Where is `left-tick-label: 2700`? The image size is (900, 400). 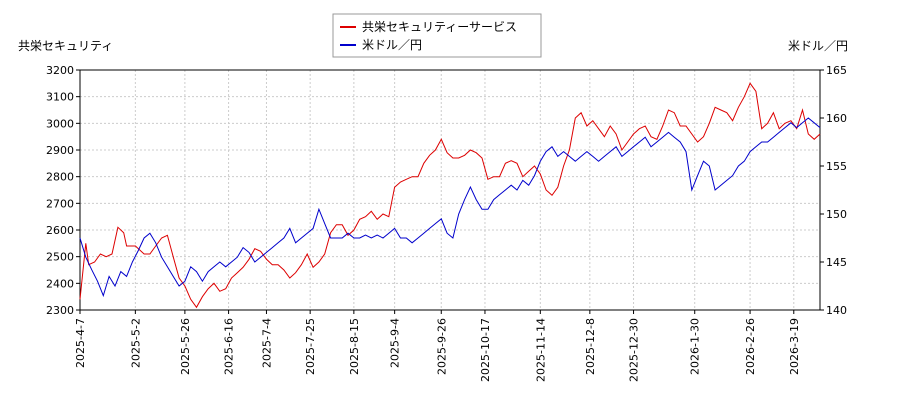
left-tick-label: 2700 is located at coordinates (60, 203).